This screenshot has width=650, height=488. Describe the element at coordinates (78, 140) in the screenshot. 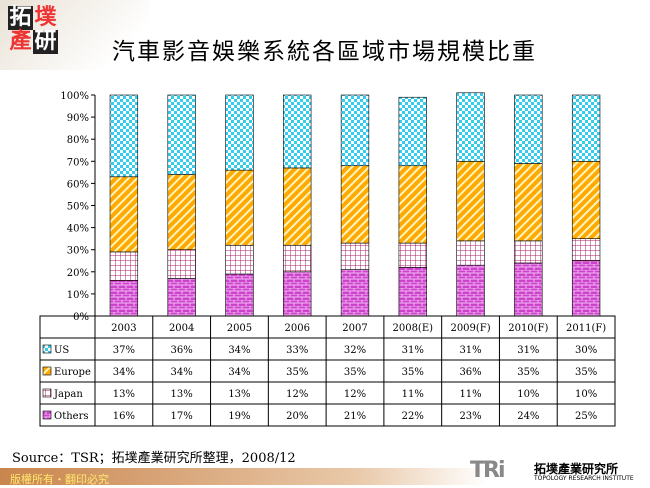

I see `y-tick-label: 80%` at that location.